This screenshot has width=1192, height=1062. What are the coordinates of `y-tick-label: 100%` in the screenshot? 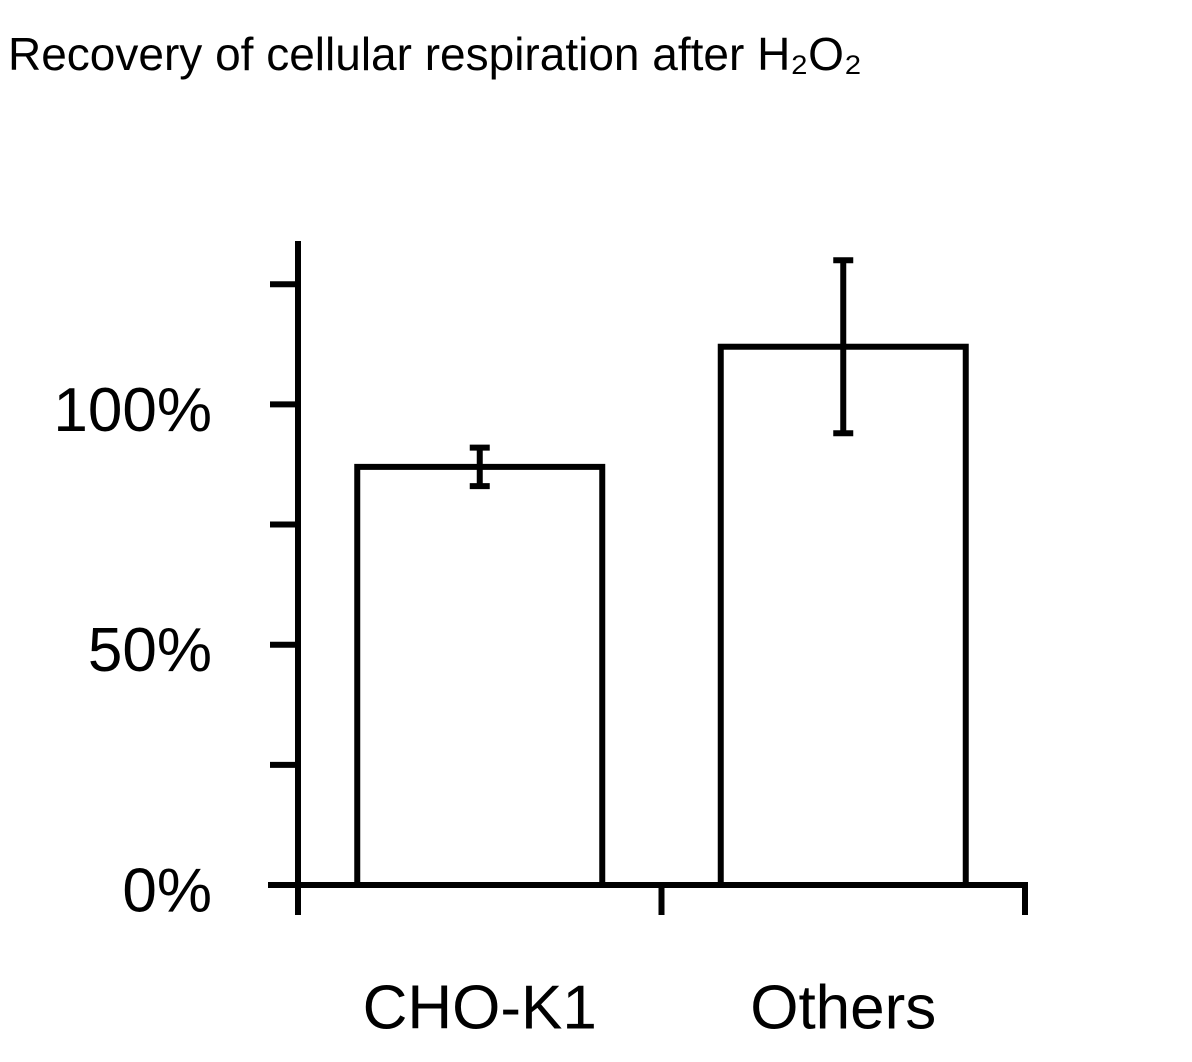 It's located at (132, 410).